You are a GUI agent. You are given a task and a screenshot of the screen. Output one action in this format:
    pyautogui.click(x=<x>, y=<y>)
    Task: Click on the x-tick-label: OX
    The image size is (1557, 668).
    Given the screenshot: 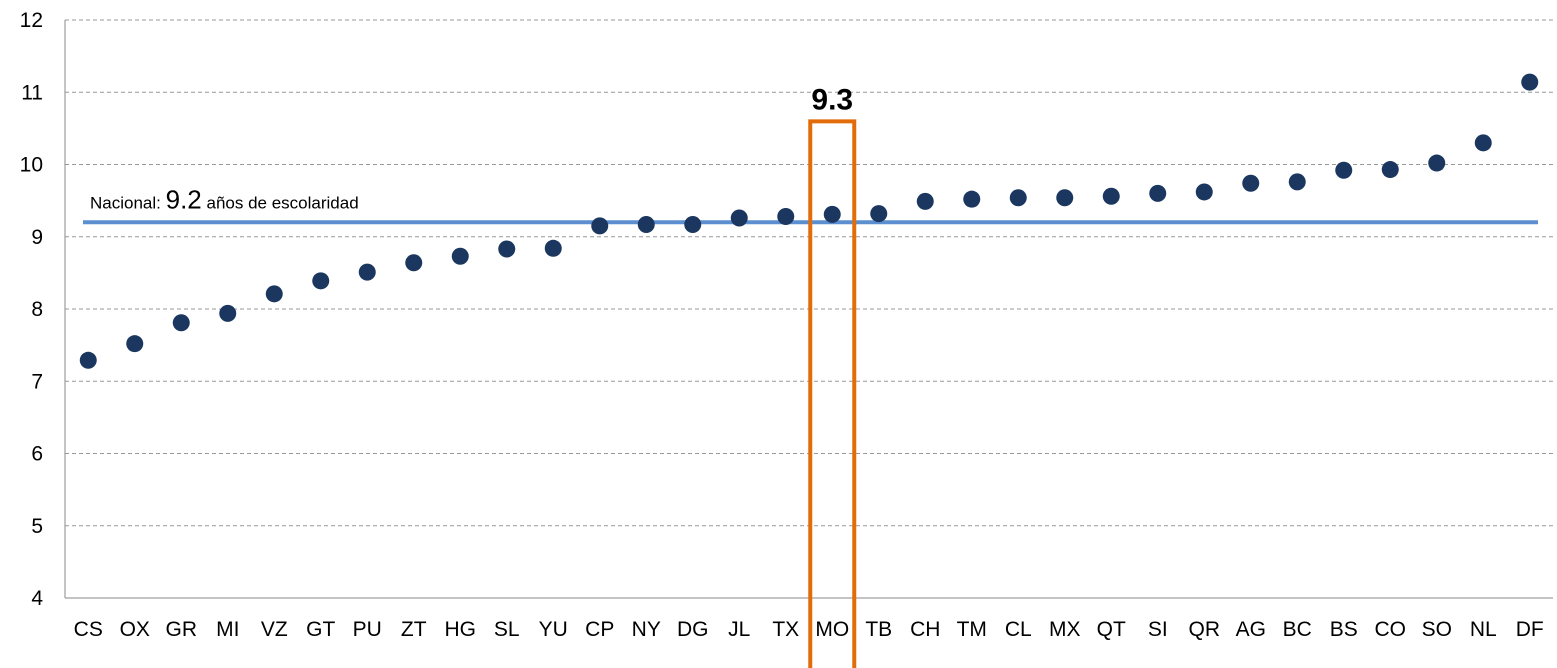 What is the action you would take?
    pyautogui.click(x=135, y=629)
    